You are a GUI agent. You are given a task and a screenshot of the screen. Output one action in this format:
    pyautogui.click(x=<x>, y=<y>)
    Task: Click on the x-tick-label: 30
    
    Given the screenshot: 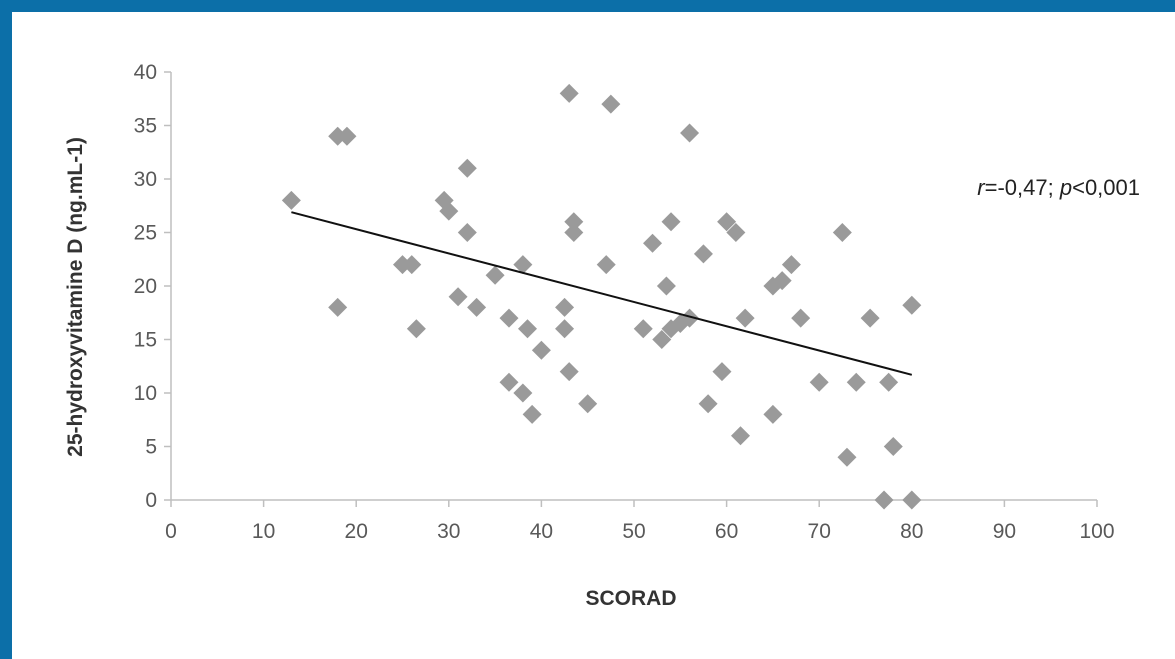 What is the action you would take?
    pyautogui.click(x=448, y=531)
    